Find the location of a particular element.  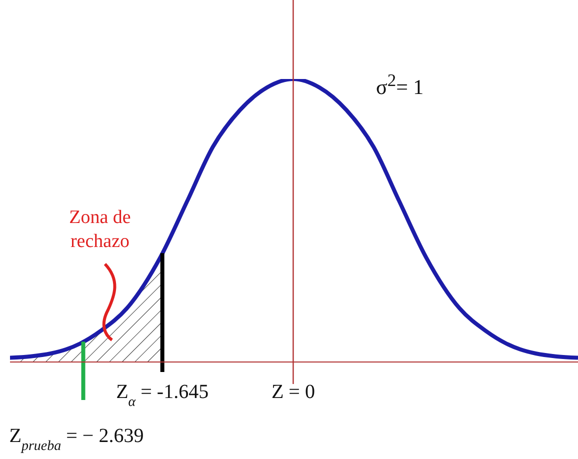

ref-line-label: Z$_{prueba}$ = − 2.639 is located at coordinates (76, 439).